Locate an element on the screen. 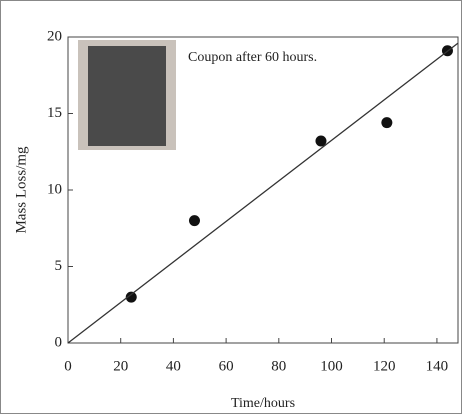  x-tick-label: 120 is located at coordinates (384, 366).